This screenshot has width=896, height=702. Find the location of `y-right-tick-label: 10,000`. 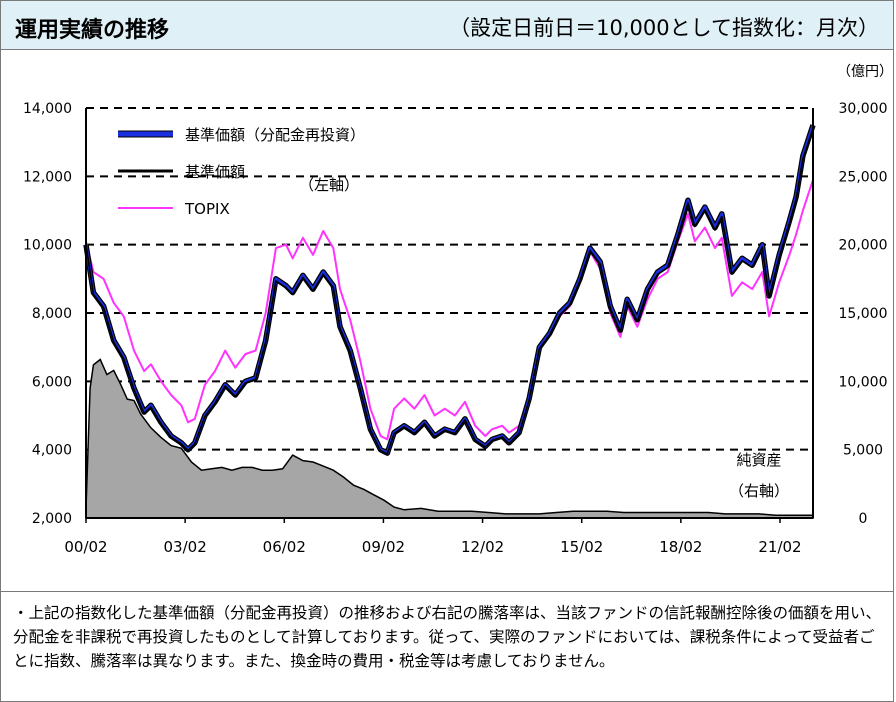

y-right-tick-label: 10,000 is located at coordinates (863, 382).